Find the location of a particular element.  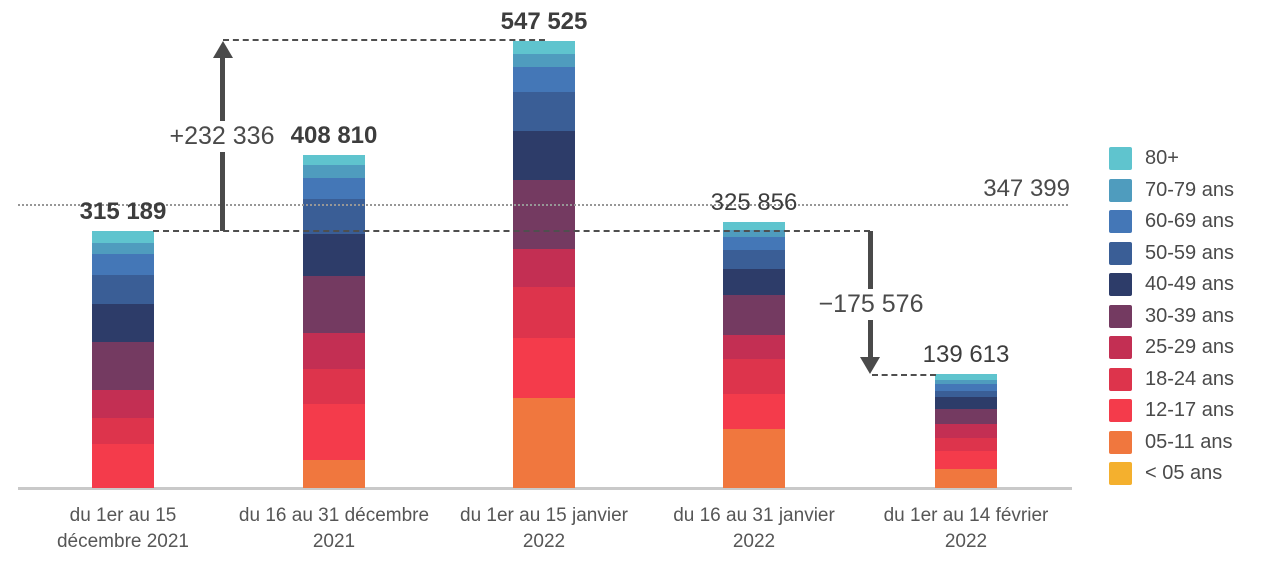

x-axis-category-label: du 1er au 14 février 2022 is located at coordinates (966, 529).